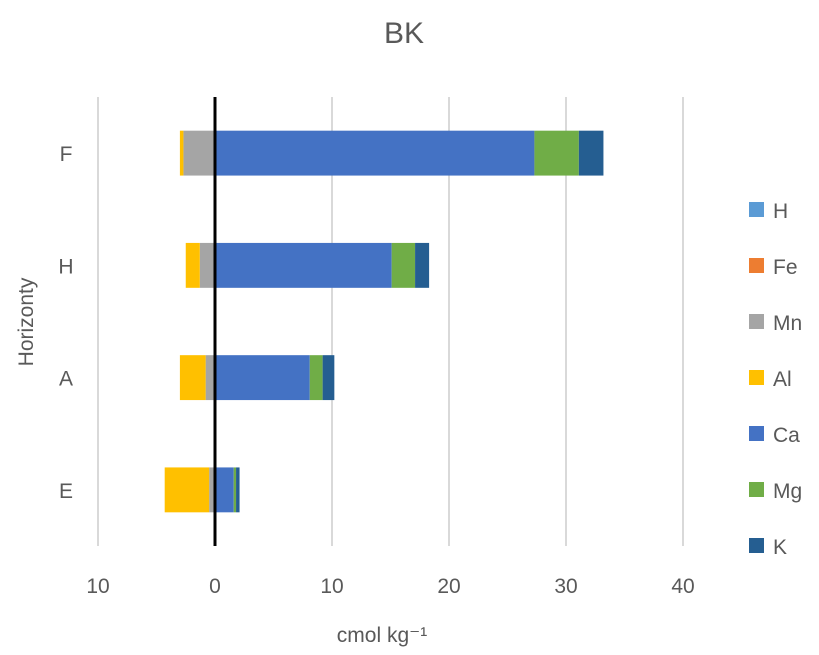  I want to click on legend: H Fe Mn Al Ca Mg K, so click(775, 379).